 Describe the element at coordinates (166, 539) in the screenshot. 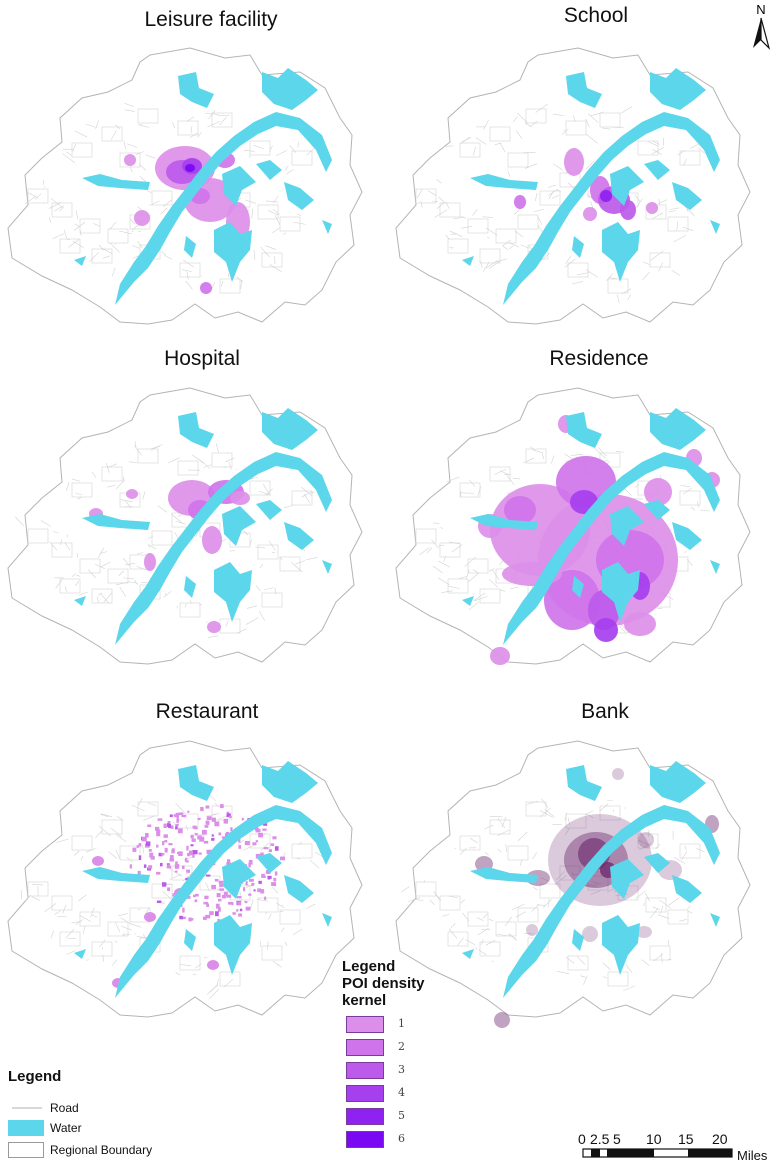

I see `road-network` at that location.